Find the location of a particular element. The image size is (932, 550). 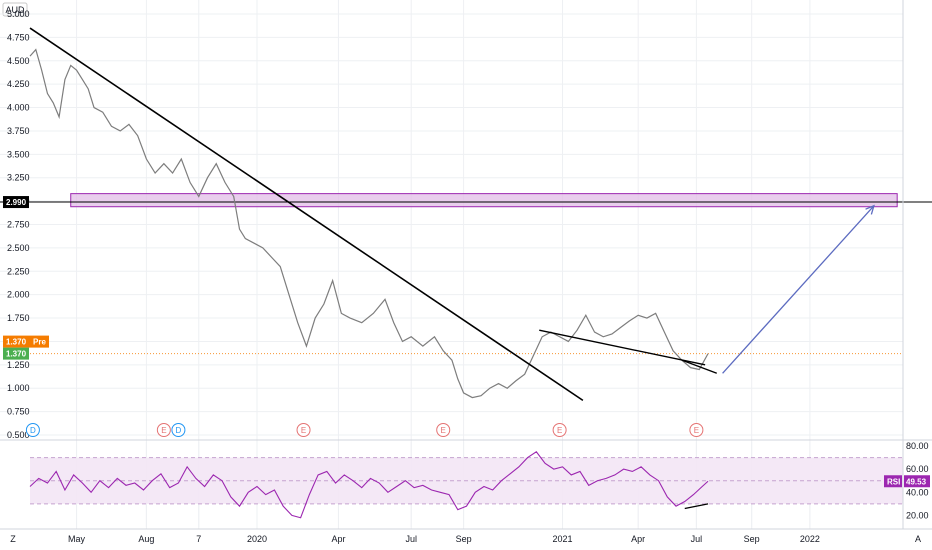

currency-text: AUD is located at coordinates (15, 10).